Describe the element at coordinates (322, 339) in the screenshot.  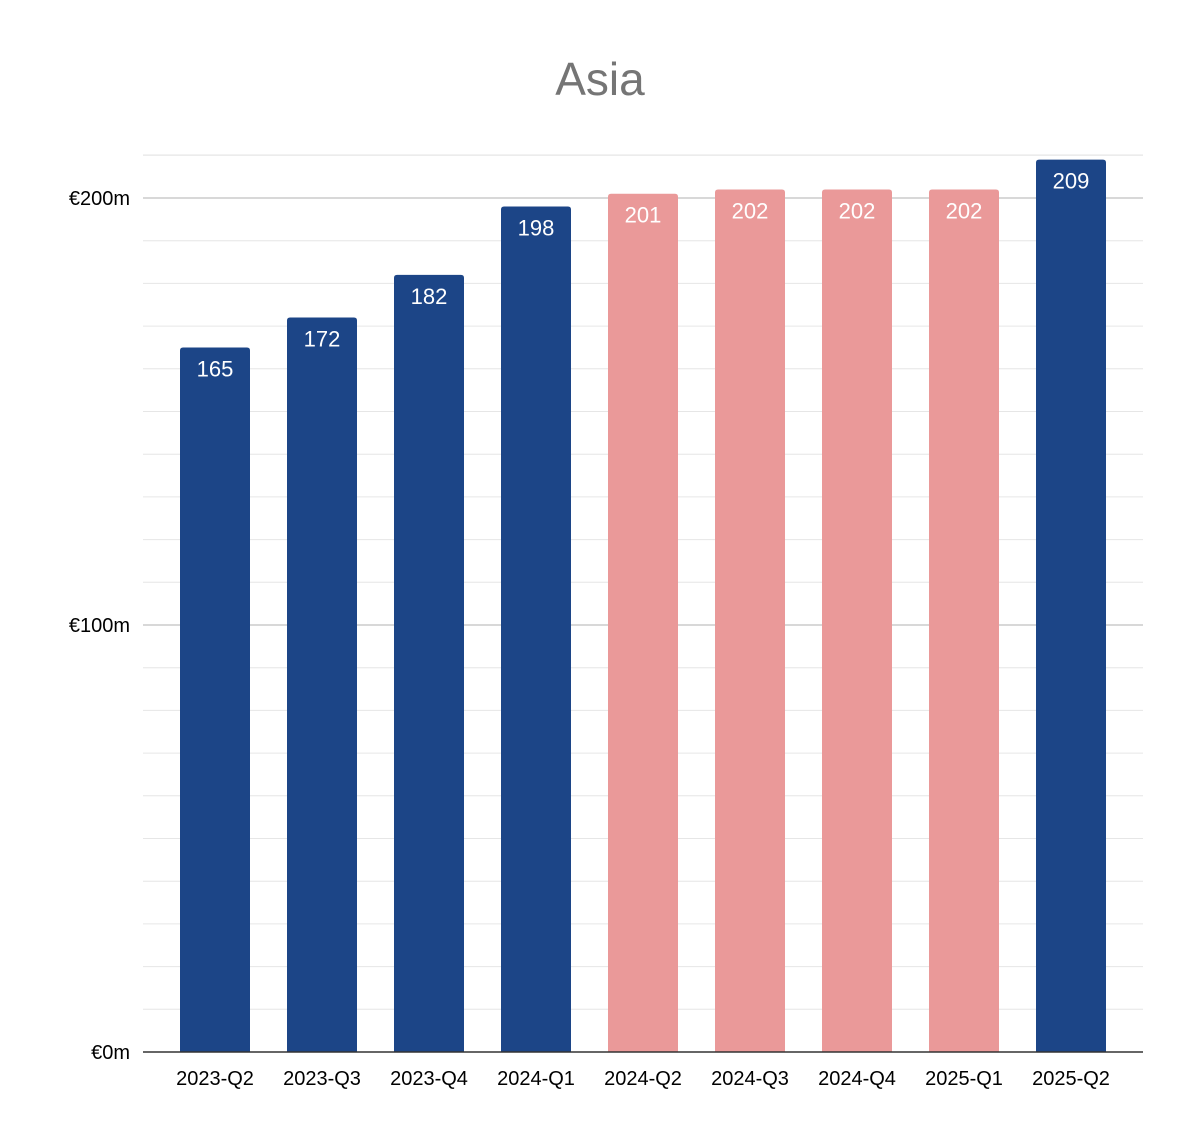
I see `data-label: 172` at that location.